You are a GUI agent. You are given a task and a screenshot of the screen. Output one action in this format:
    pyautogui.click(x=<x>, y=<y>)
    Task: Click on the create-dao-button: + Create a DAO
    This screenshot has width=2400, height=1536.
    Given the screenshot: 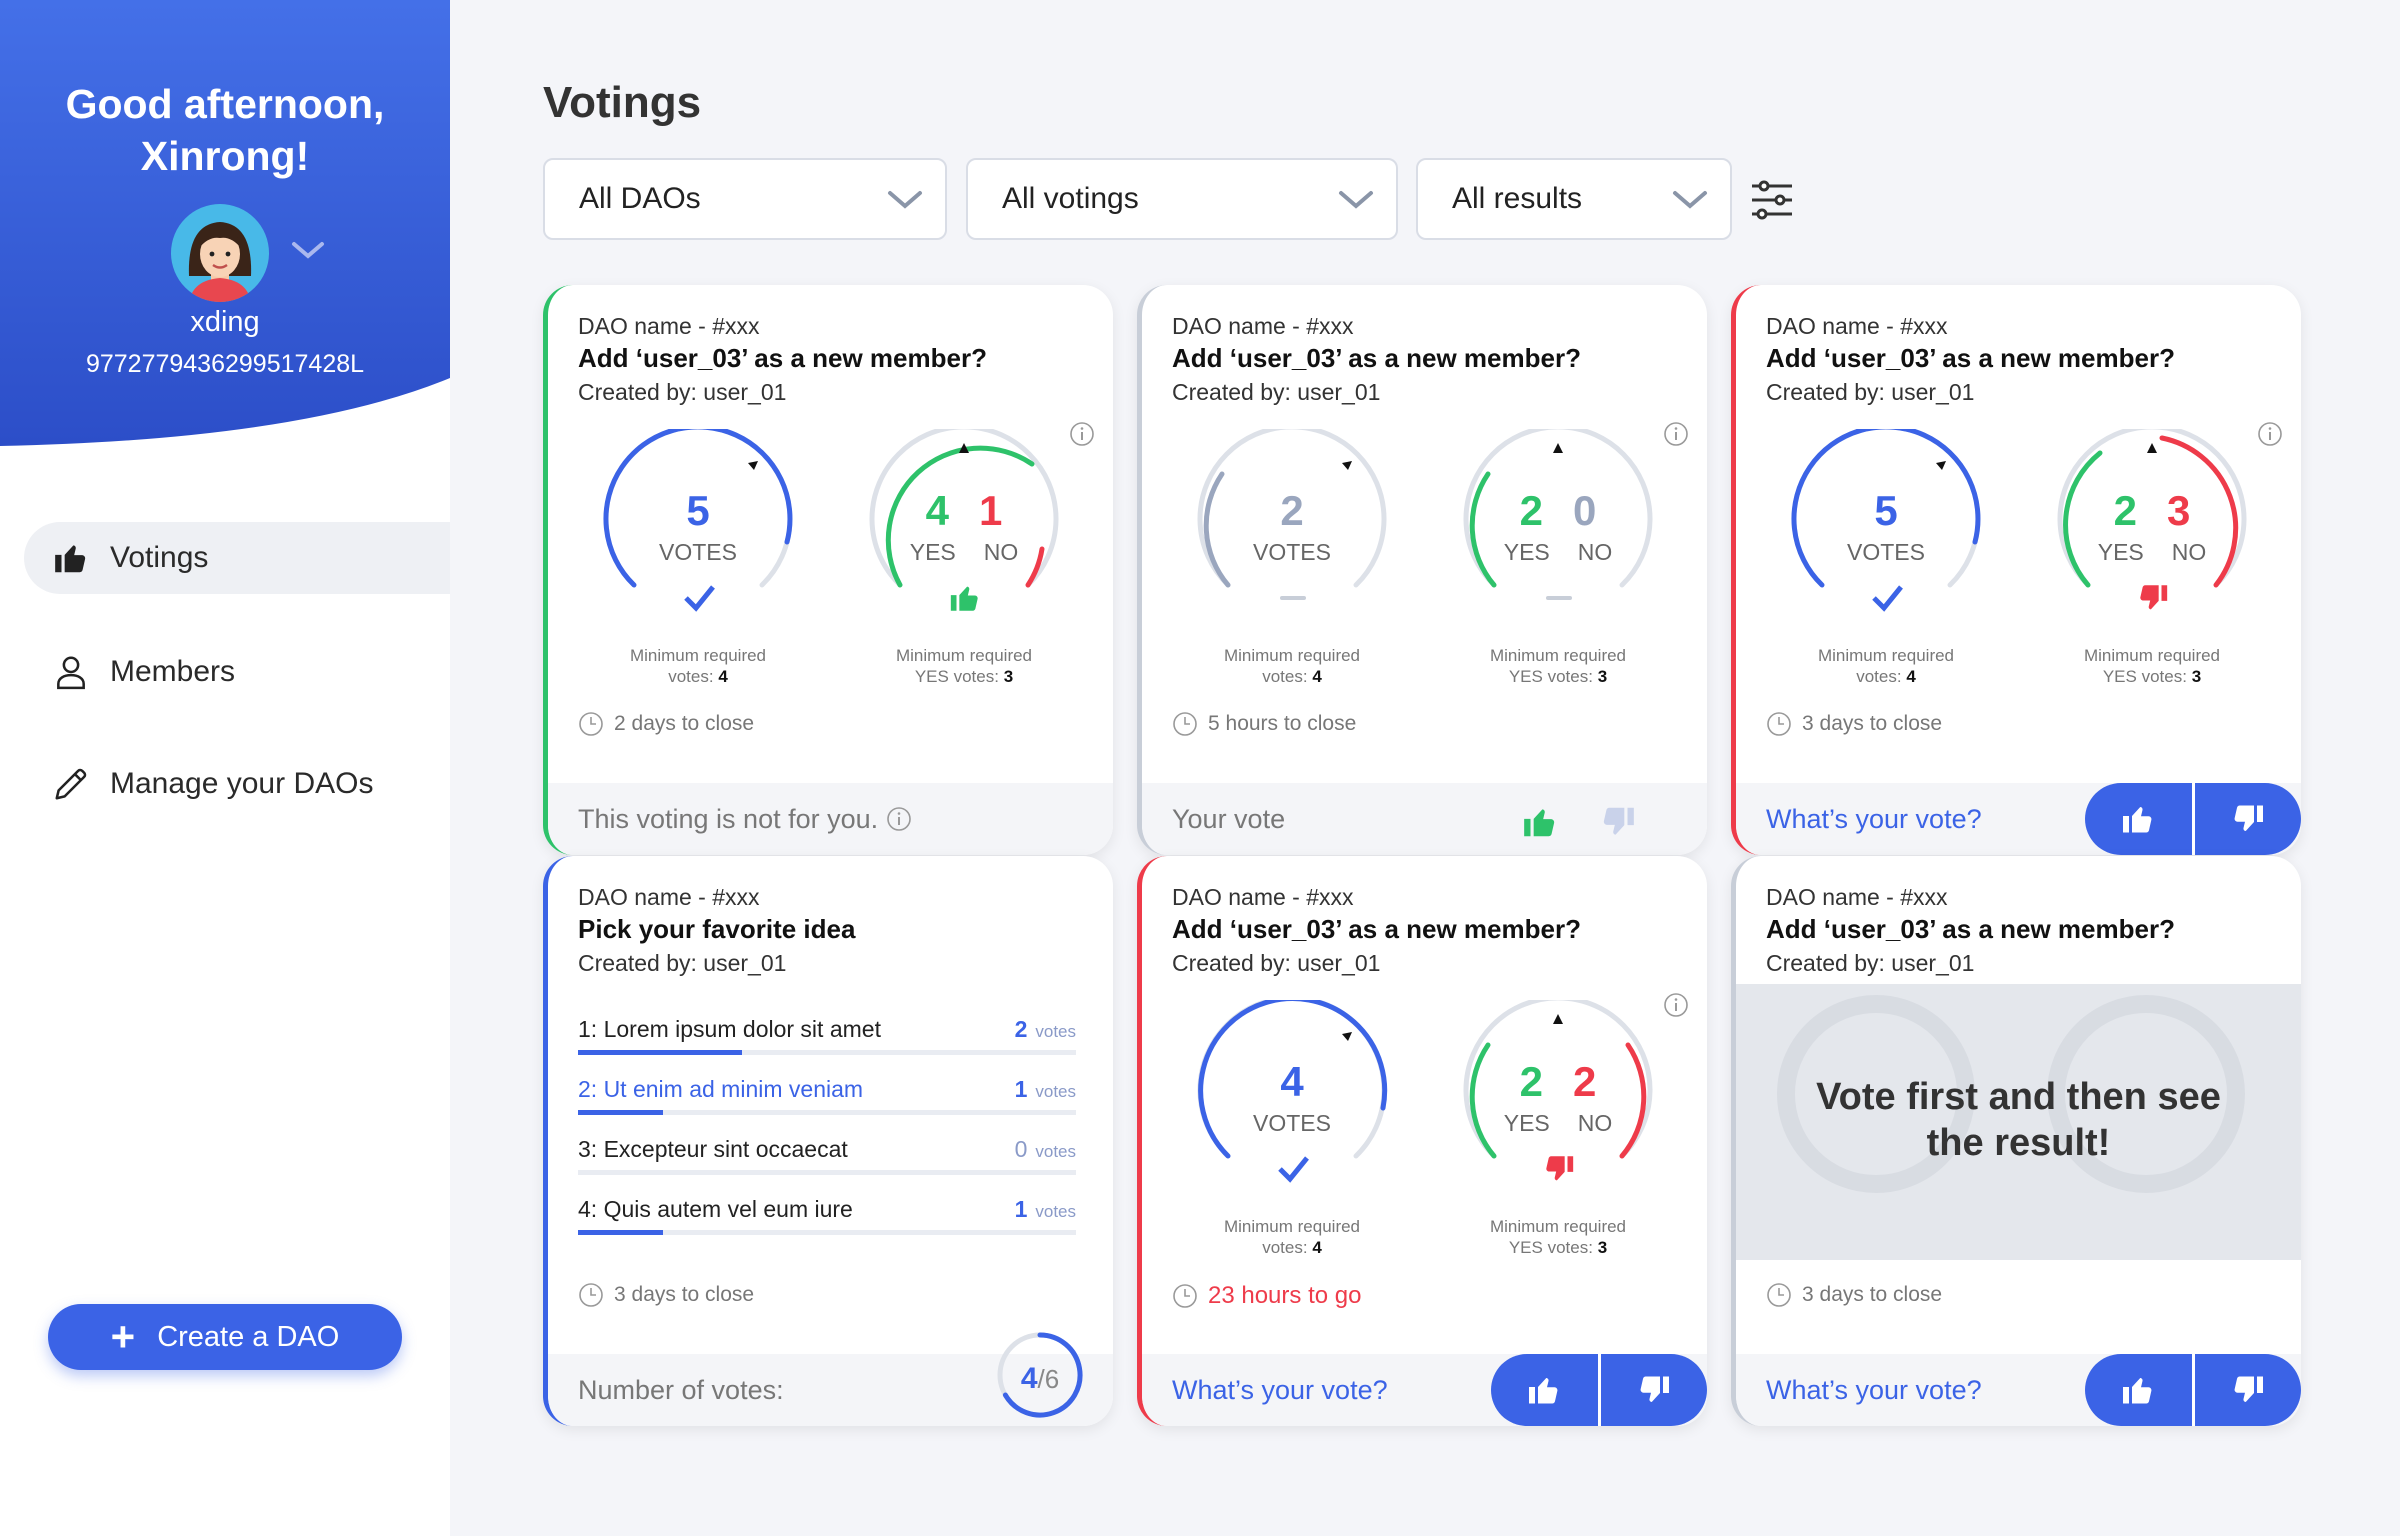 What is the action you would take?
    pyautogui.click(x=225, y=1337)
    